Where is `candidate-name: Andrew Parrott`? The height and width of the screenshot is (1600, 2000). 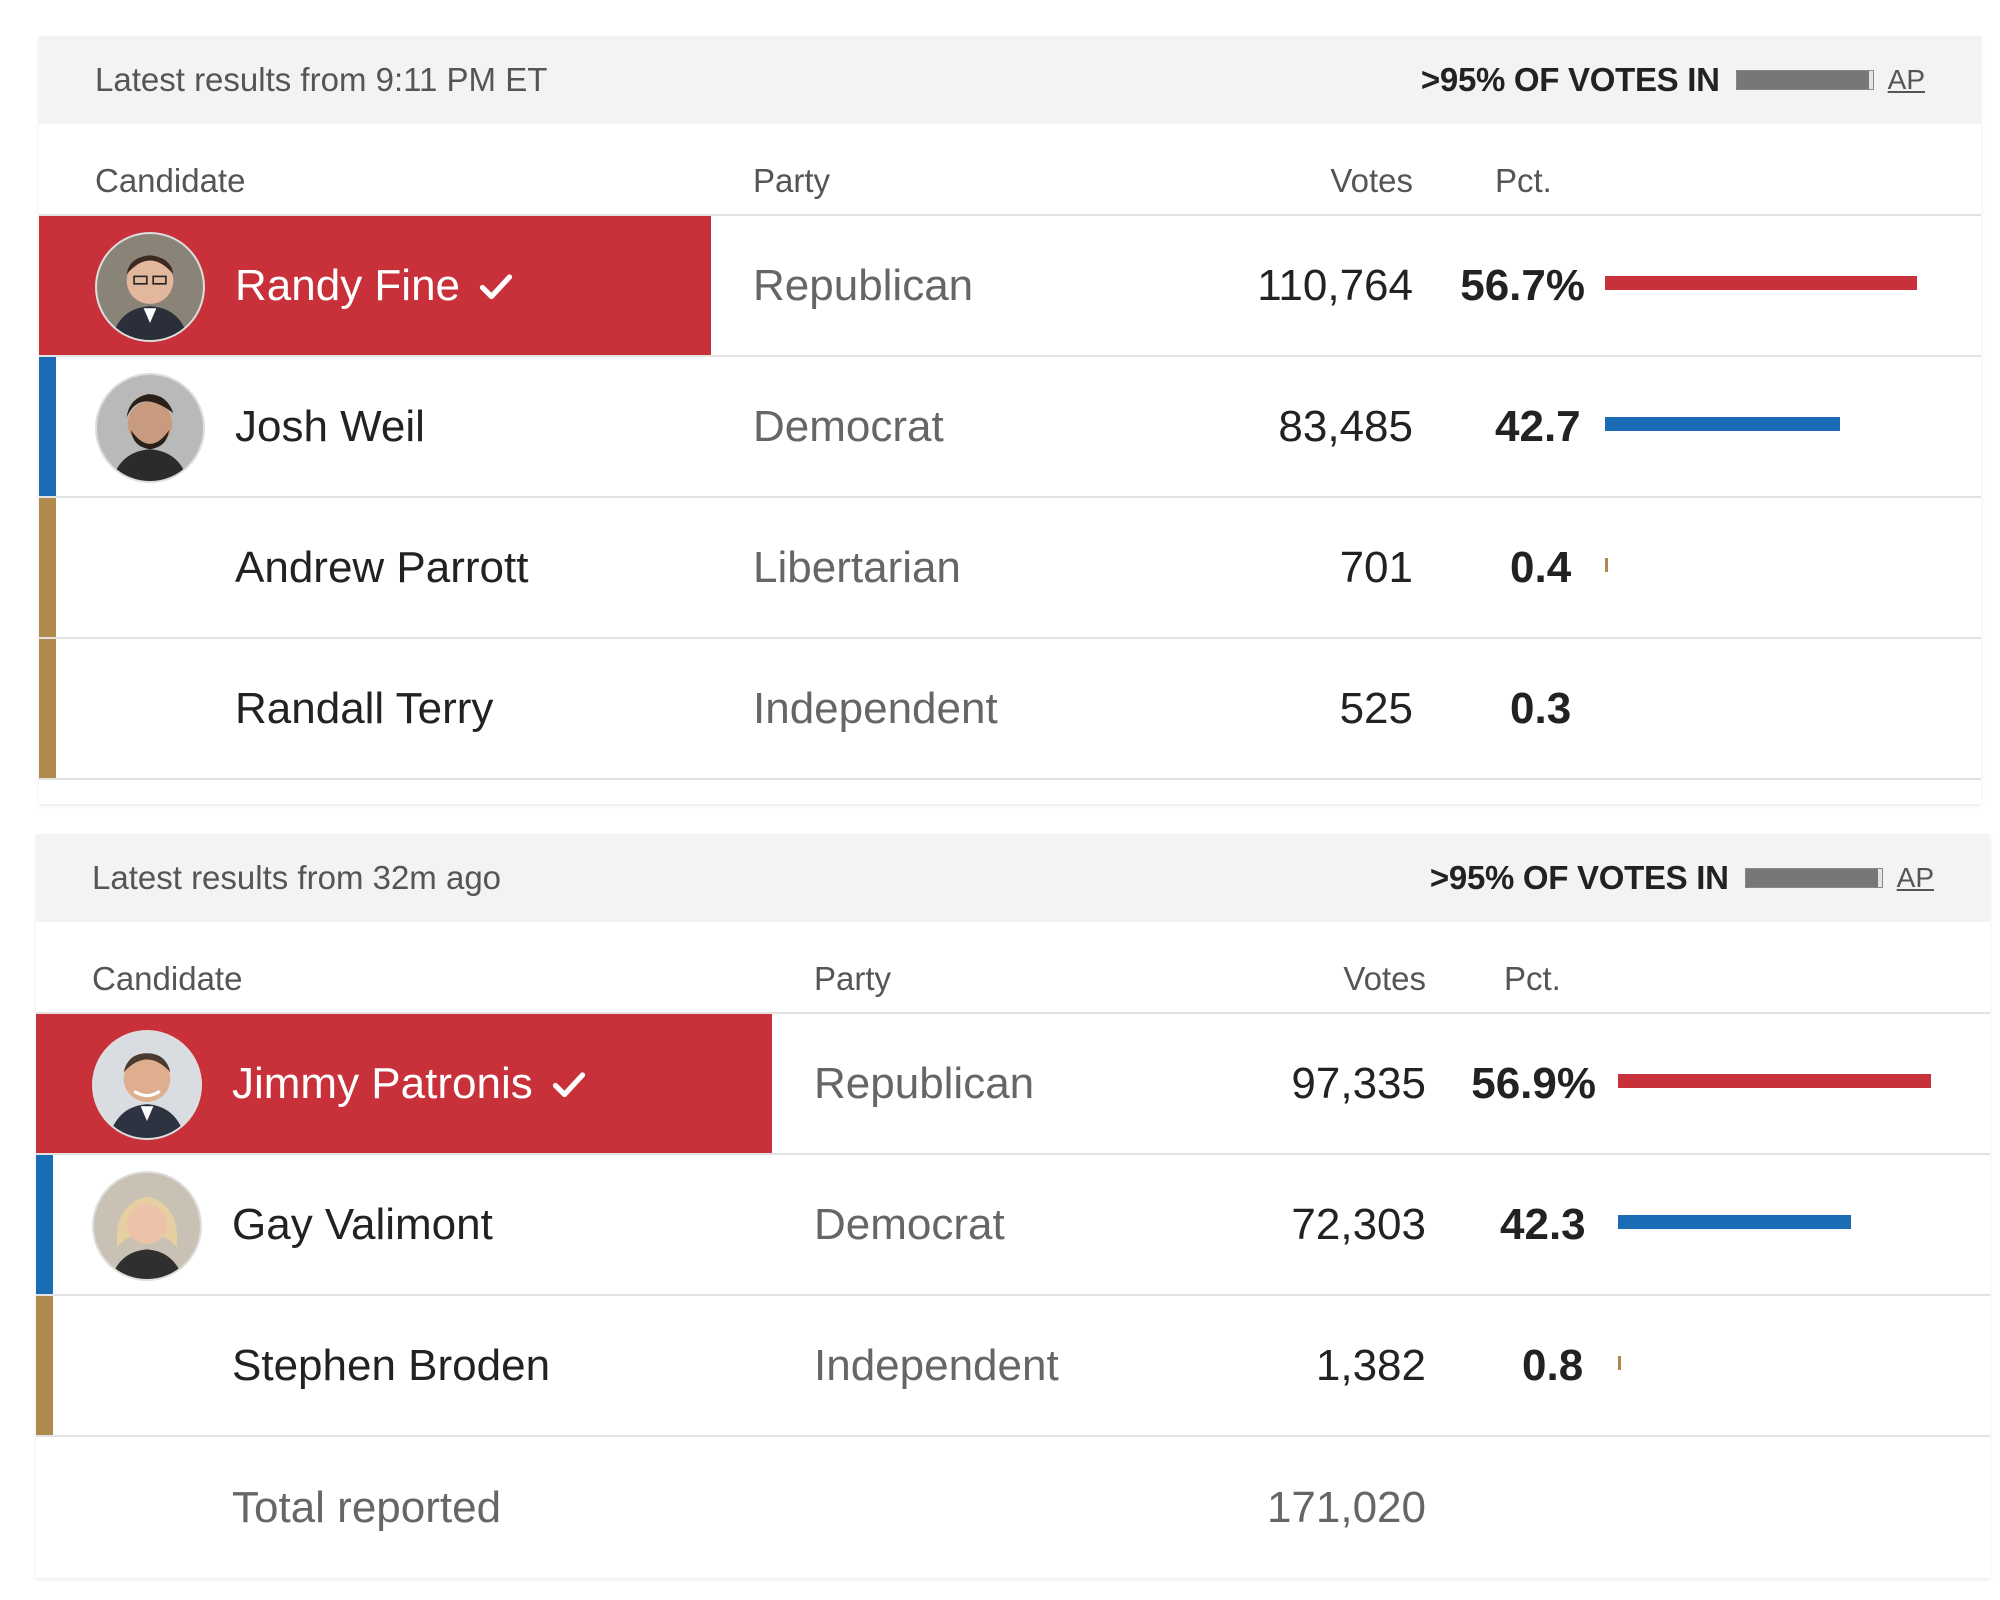 candidate-name: Andrew Parrott is located at coordinates (382, 567).